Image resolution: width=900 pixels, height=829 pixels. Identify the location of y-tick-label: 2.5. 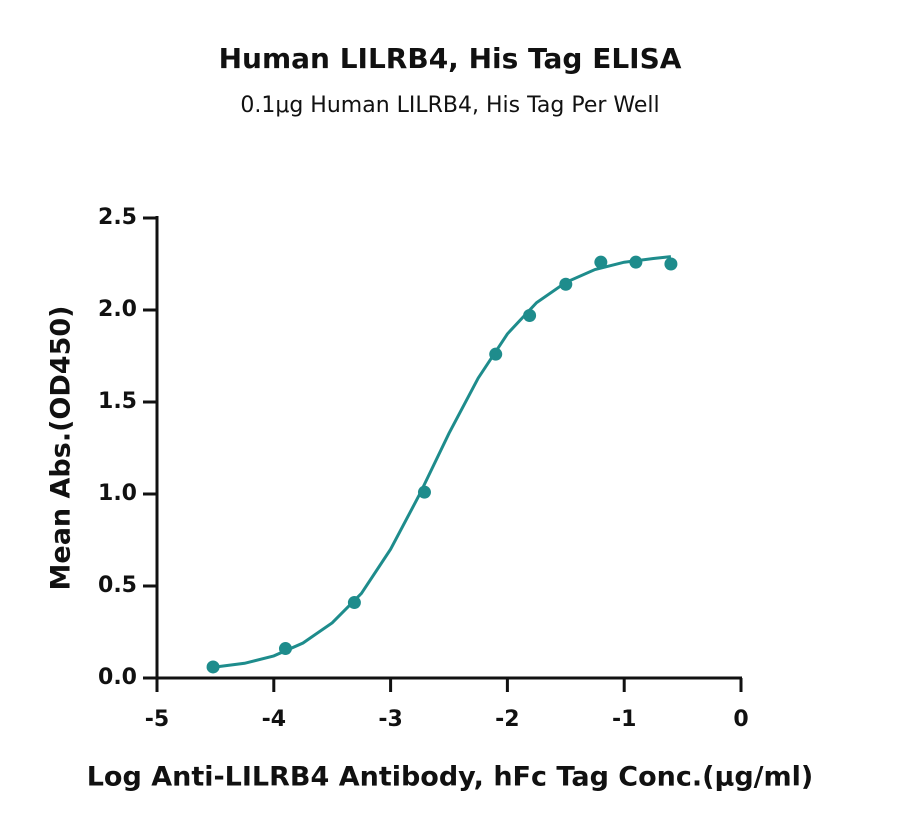
(117, 217).